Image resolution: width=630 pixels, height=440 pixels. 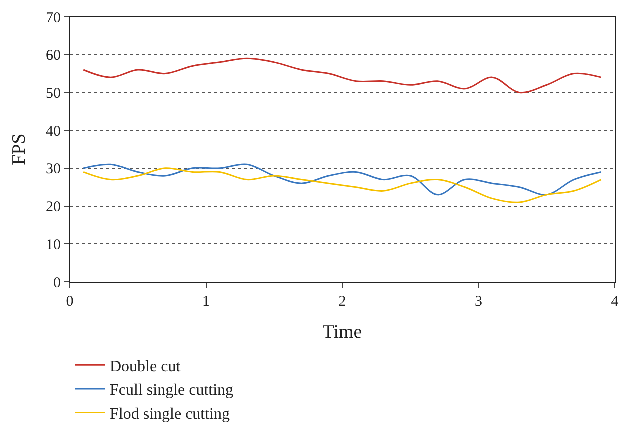 I want to click on y-tick-label: 30, so click(x=53, y=170).